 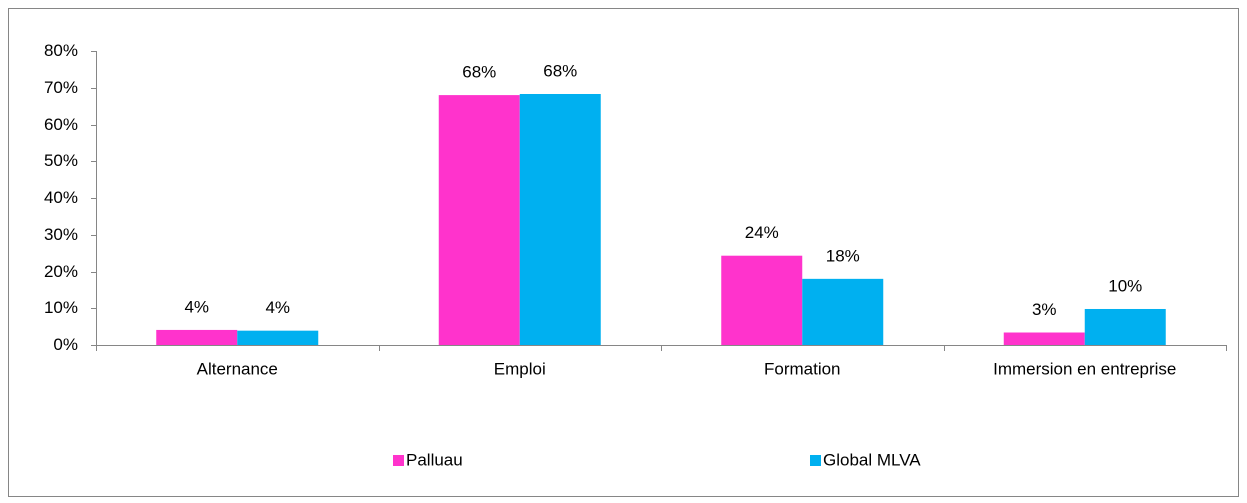 I want to click on x-tick-label: Alternance, so click(x=237, y=368).